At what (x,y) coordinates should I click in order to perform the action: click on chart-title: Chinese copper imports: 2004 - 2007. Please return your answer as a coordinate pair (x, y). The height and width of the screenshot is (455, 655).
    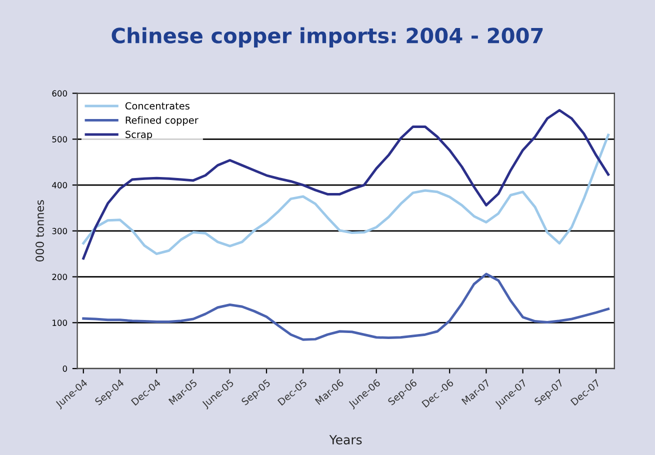
    Looking at the image, I should click on (327, 37).